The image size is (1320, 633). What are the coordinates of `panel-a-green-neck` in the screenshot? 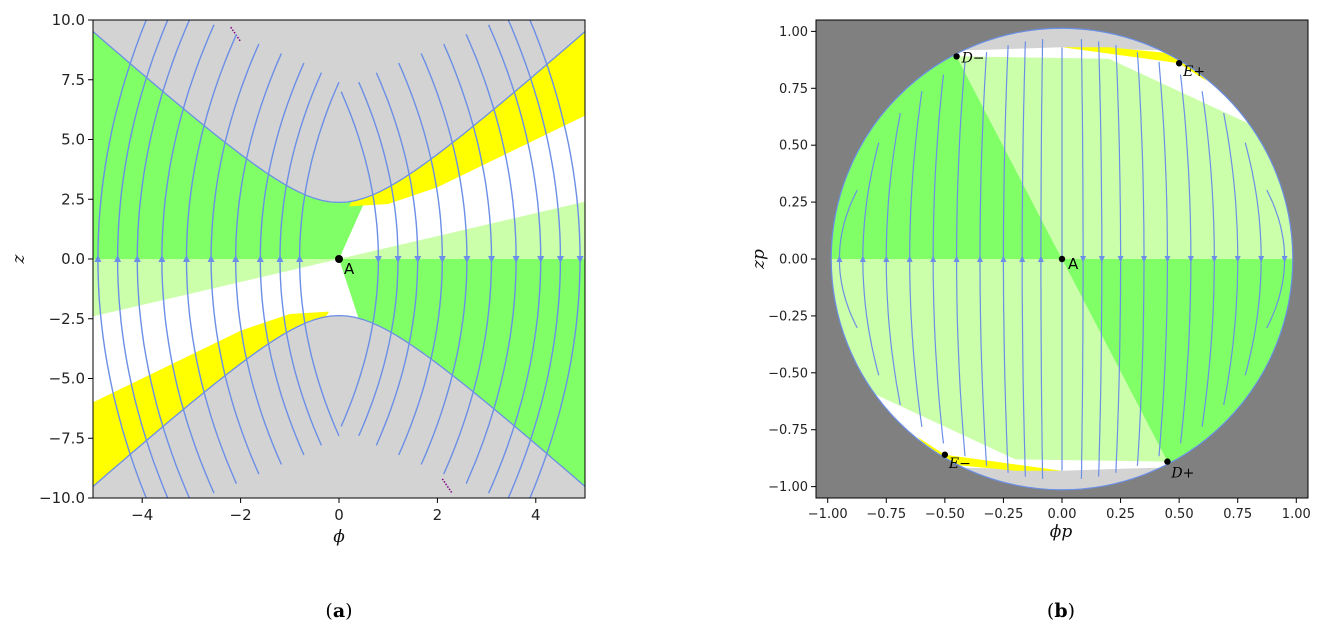 It's located at (336, 225).